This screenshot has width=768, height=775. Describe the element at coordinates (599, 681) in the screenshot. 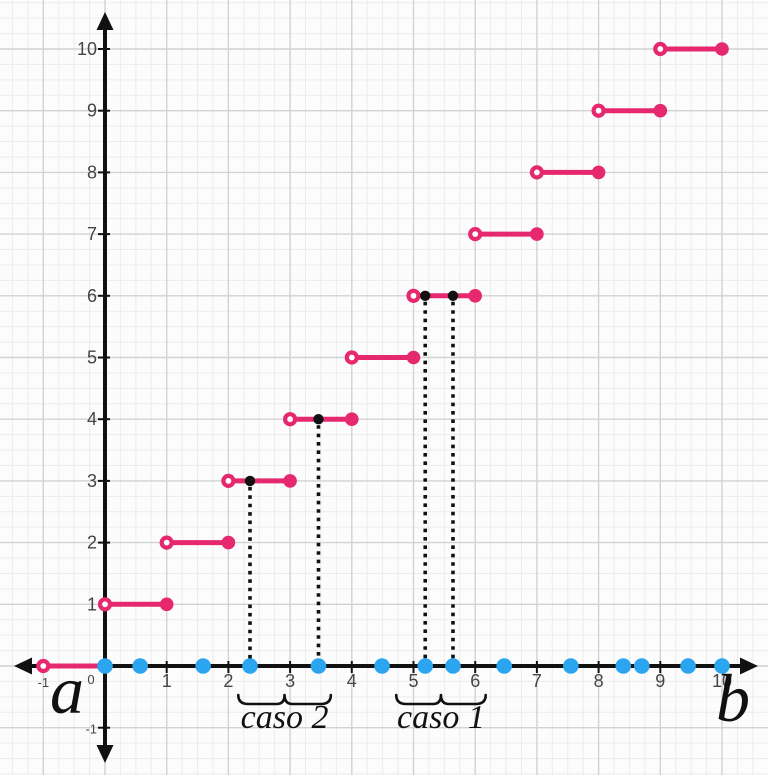

I see `x-tick-label: 8` at that location.